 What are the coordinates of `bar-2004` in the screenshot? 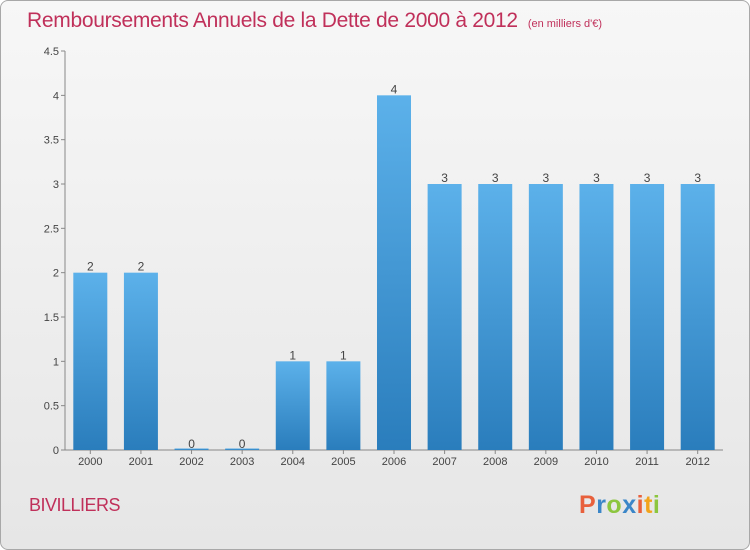 It's located at (292, 405).